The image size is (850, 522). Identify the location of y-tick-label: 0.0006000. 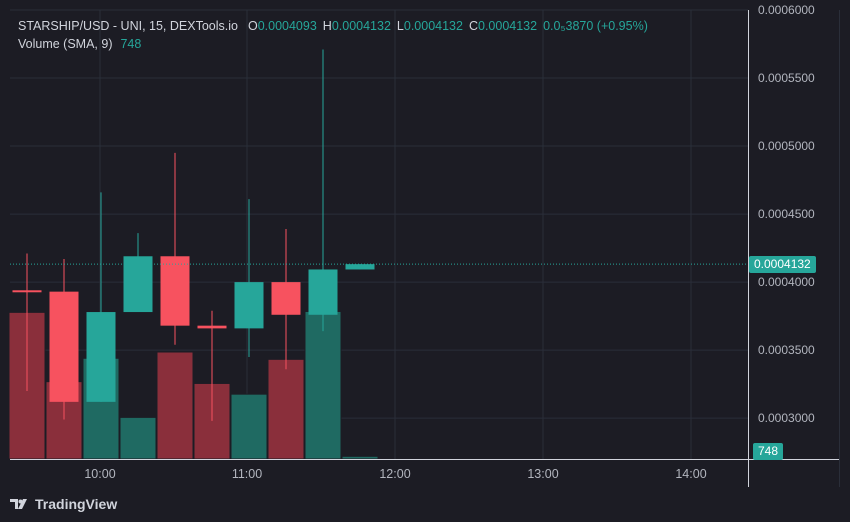
(786, 10).